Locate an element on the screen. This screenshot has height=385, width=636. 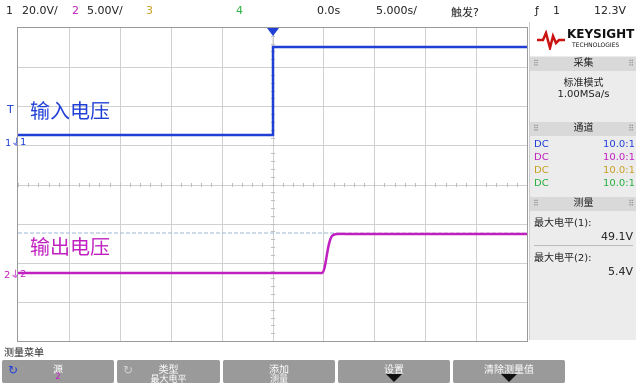
clear-measurements-softkey: 清除测量值 is located at coordinates (509, 371).